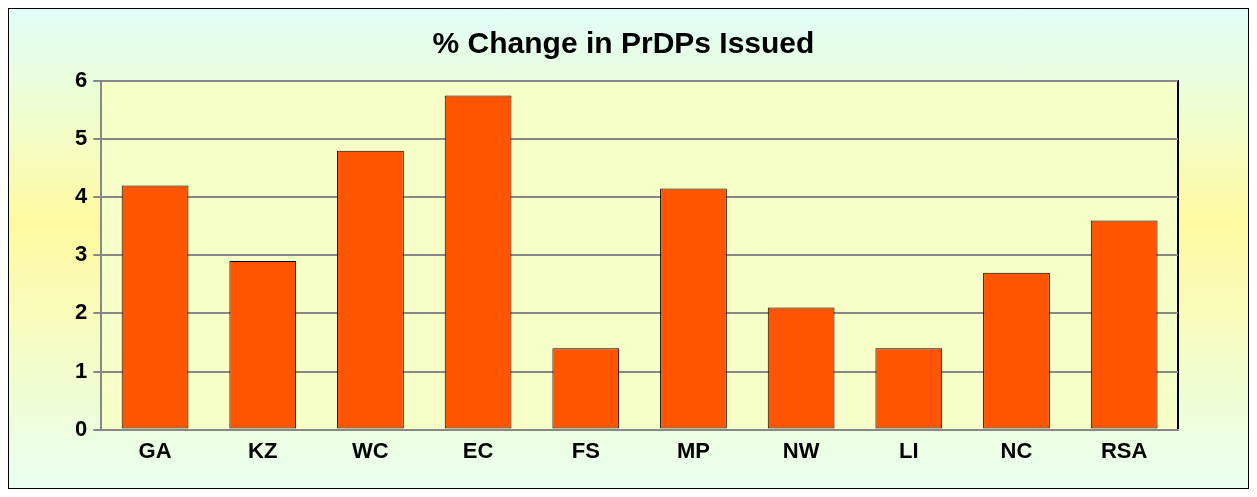 This screenshot has height=497, width=1257. I want to click on x-tick-label: MP, so click(693, 450).